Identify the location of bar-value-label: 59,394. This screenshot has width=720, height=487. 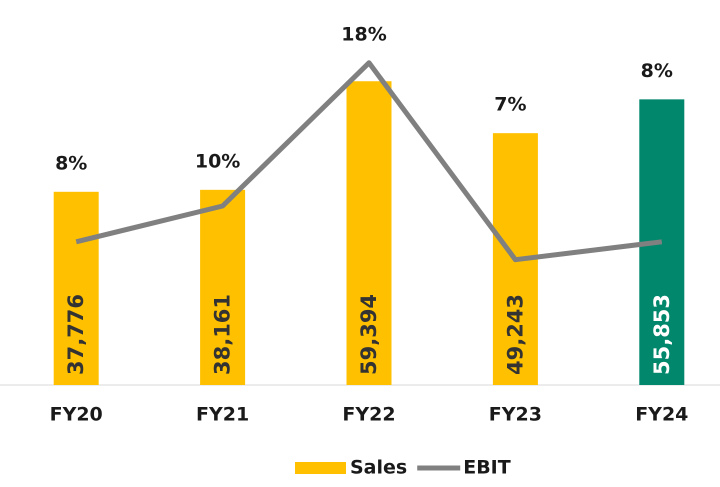
(369, 334).